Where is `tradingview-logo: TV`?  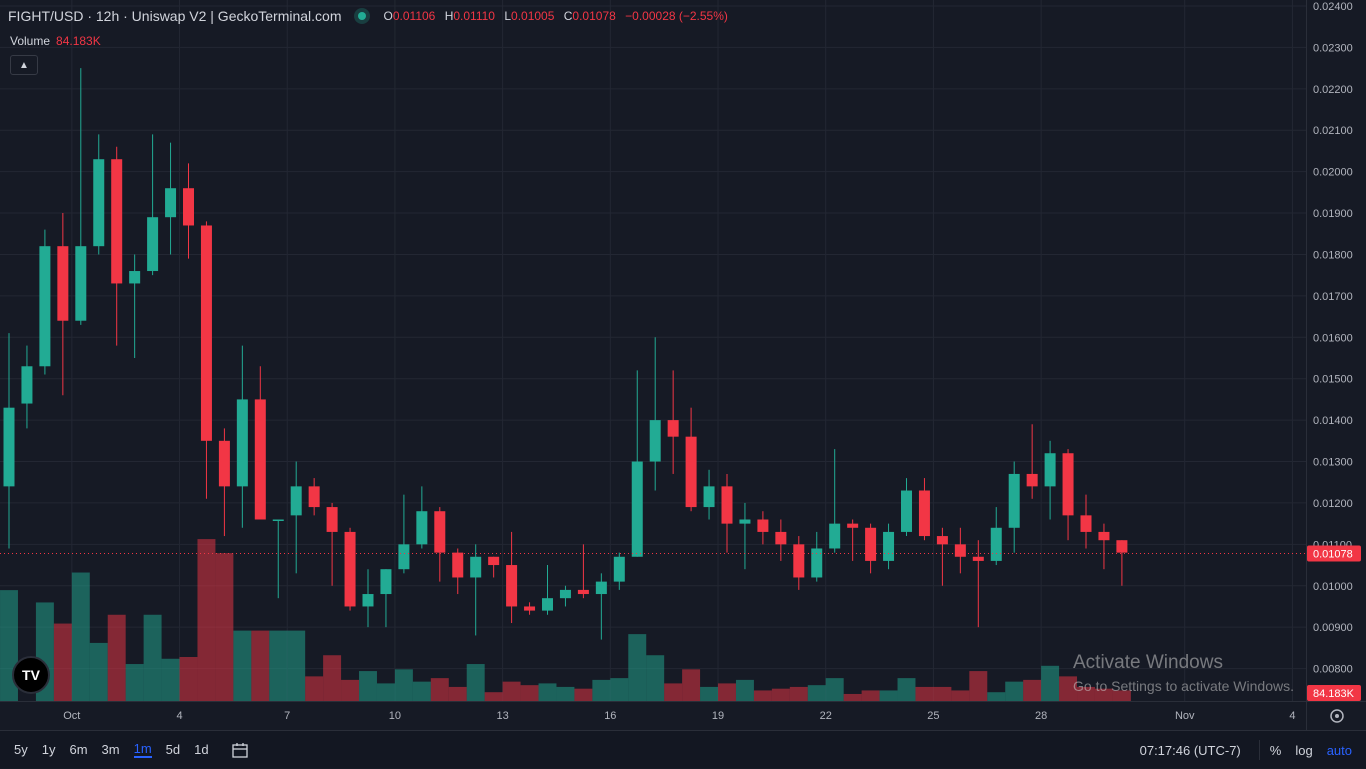 tradingview-logo: TV is located at coordinates (31, 675).